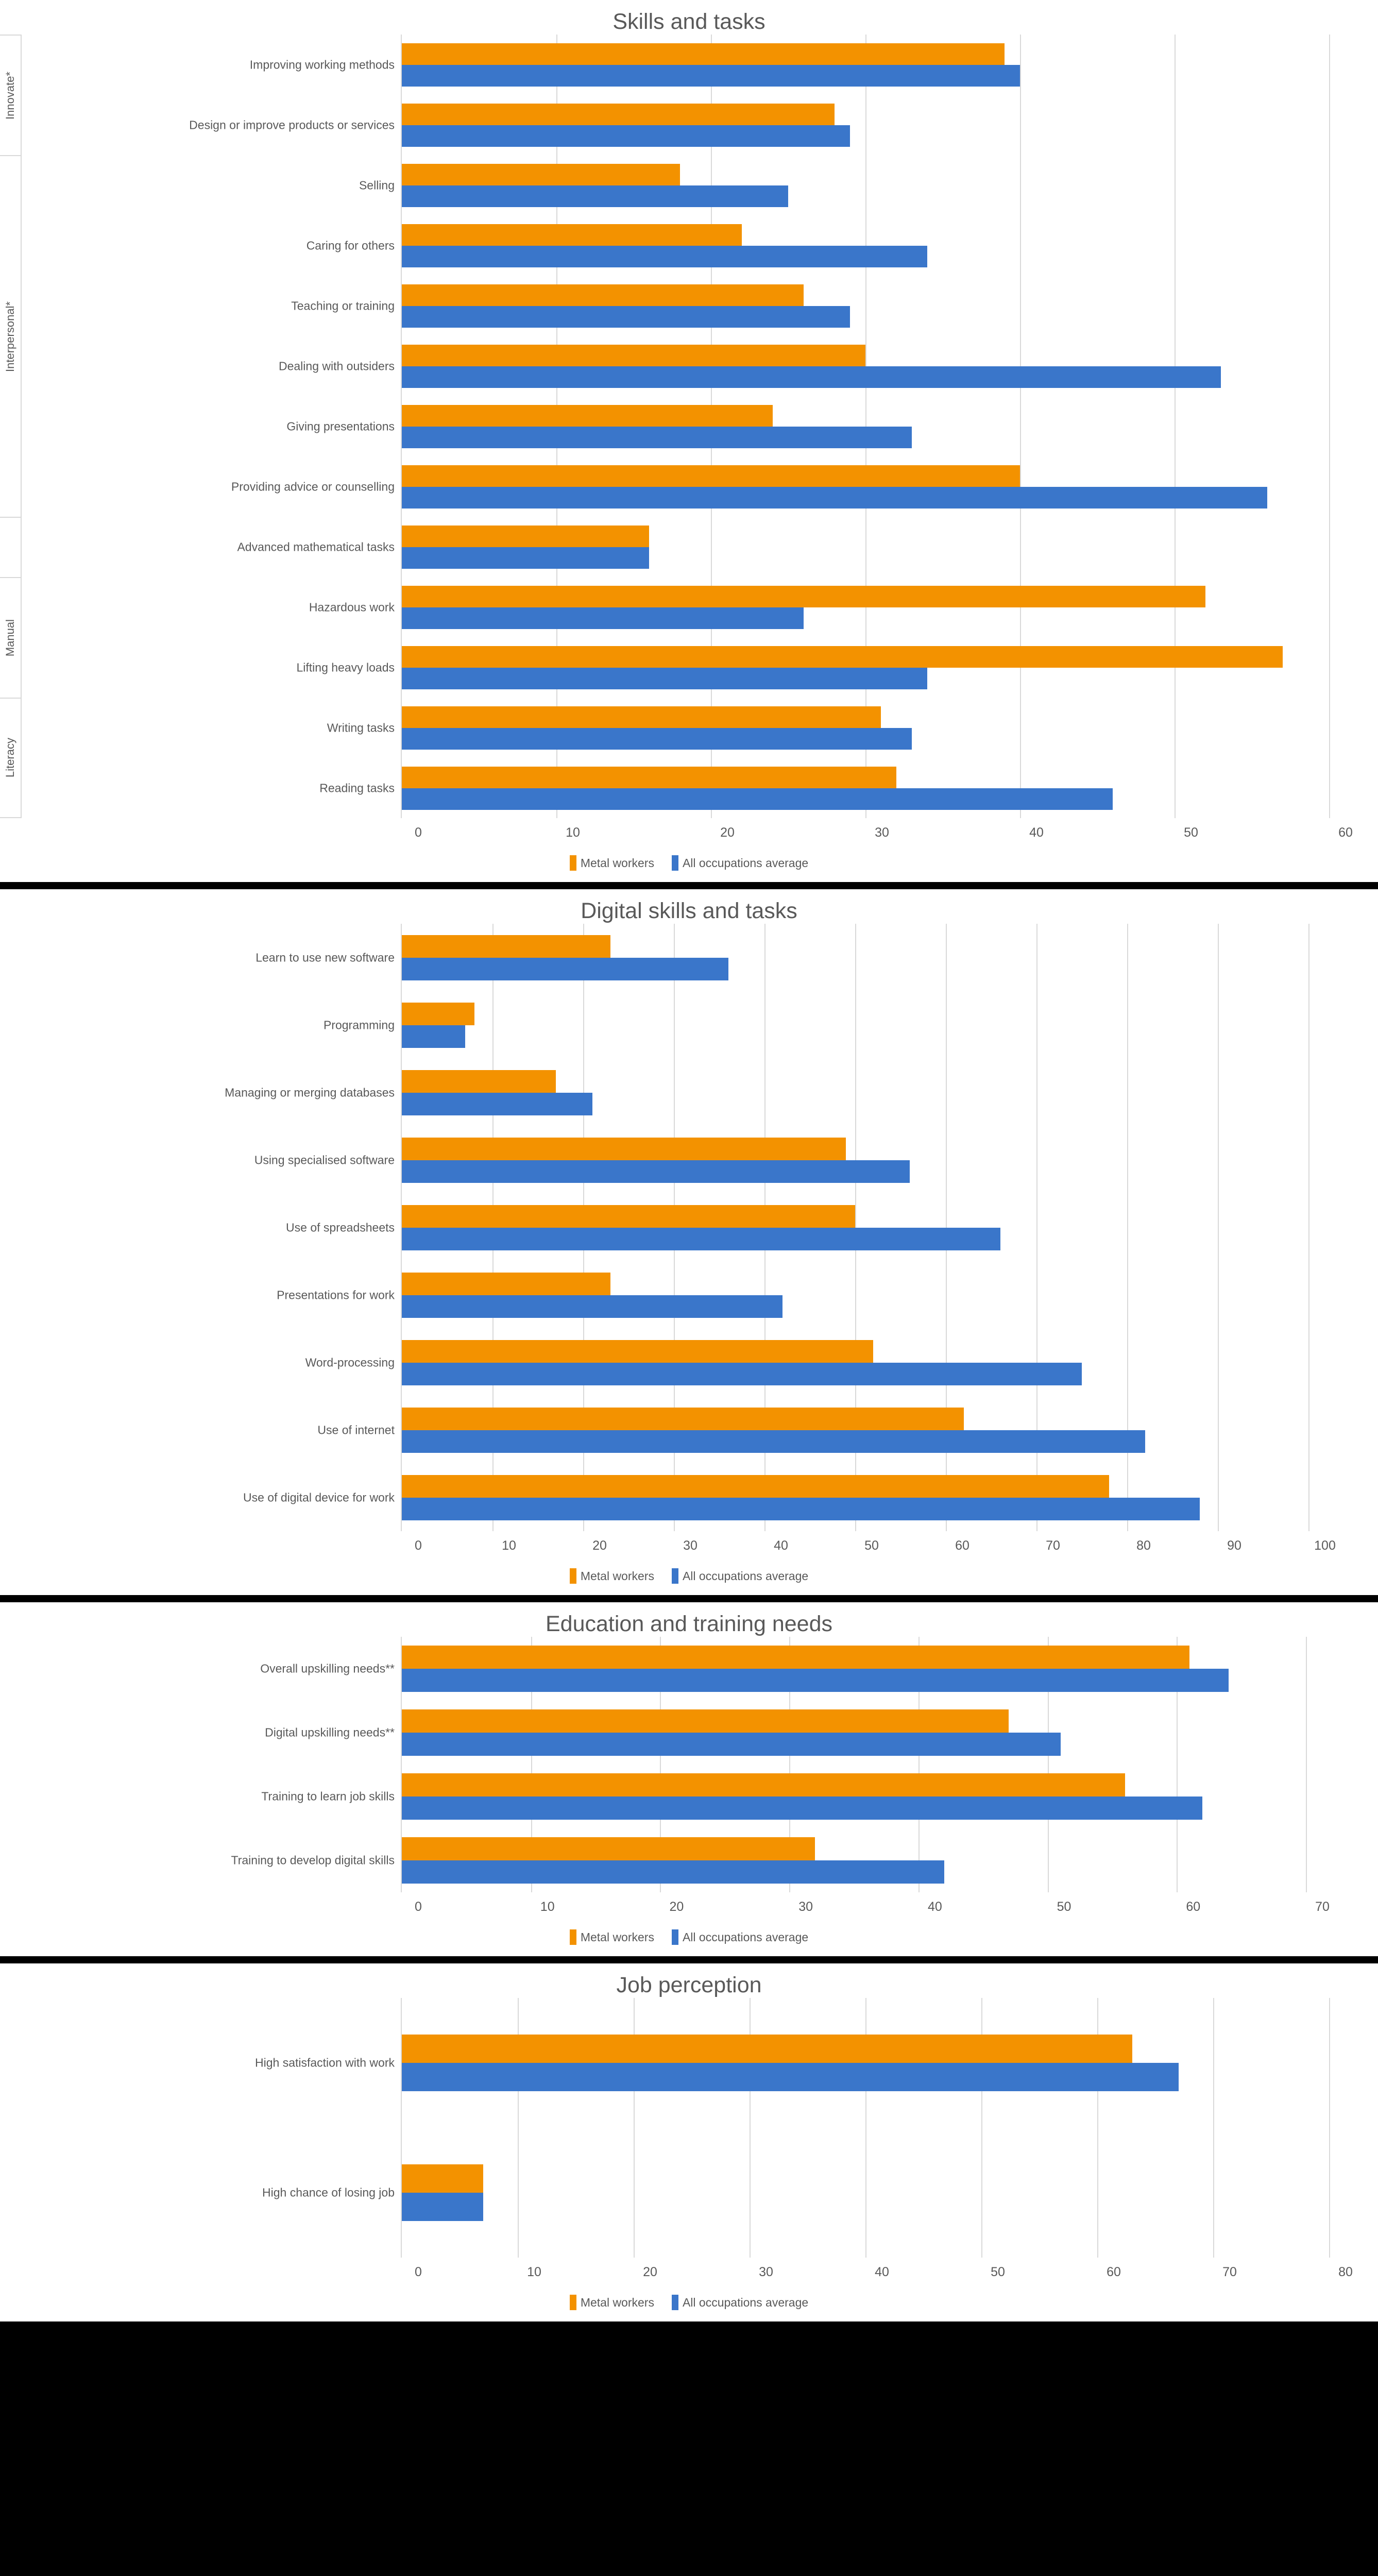  What do you see at coordinates (1234, 1545) in the screenshot?
I see `x-axis-tick-label: 90` at bounding box center [1234, 1545].